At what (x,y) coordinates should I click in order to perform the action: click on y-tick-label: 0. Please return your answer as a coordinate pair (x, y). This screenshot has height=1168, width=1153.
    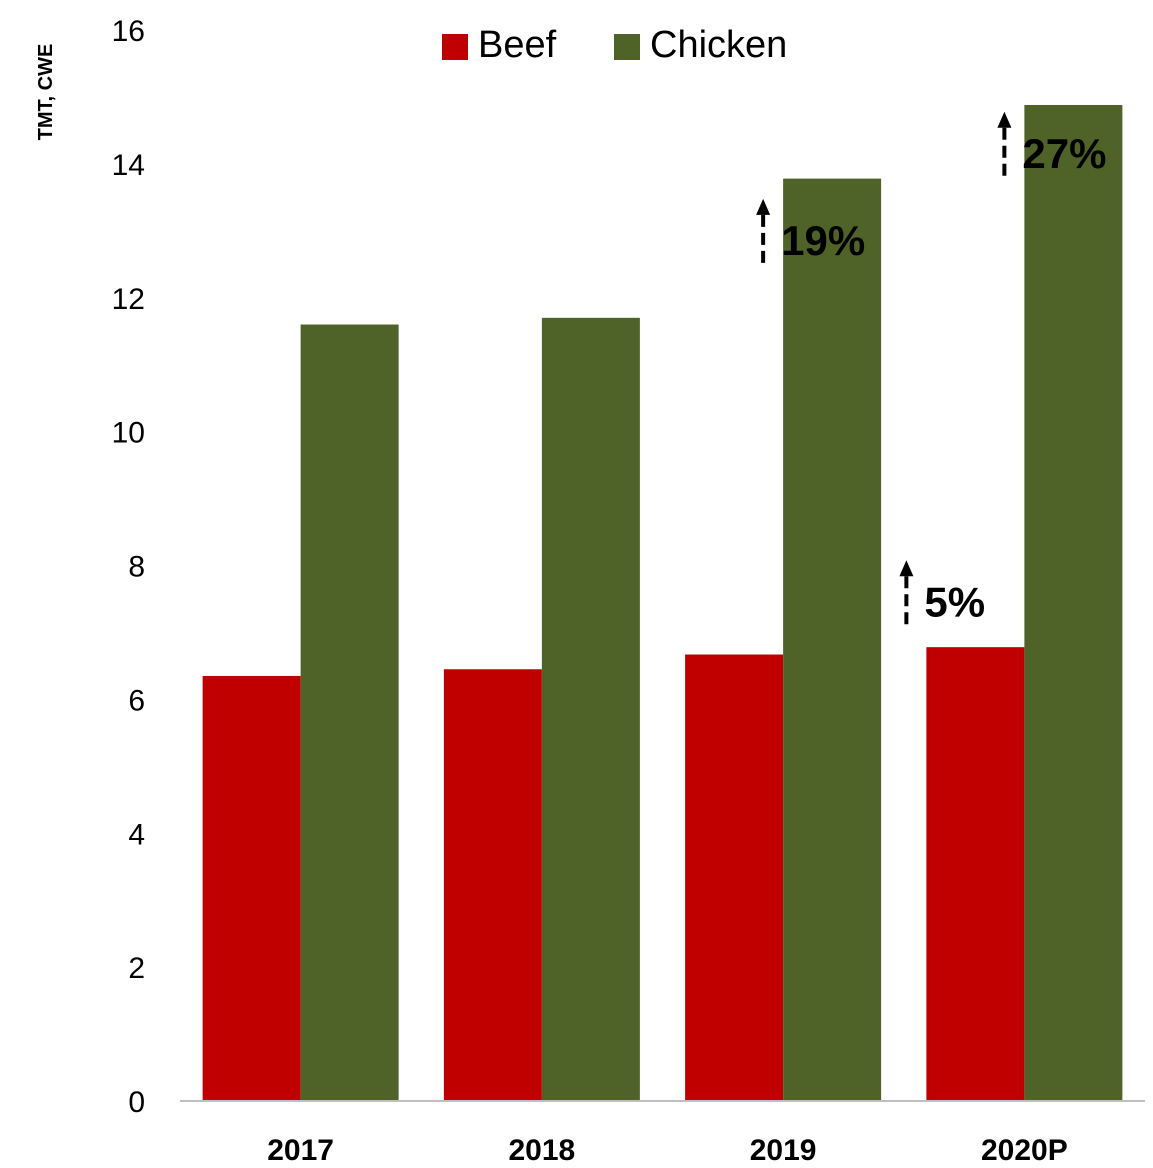
    Looking at the image, I should click on (136, 1102).